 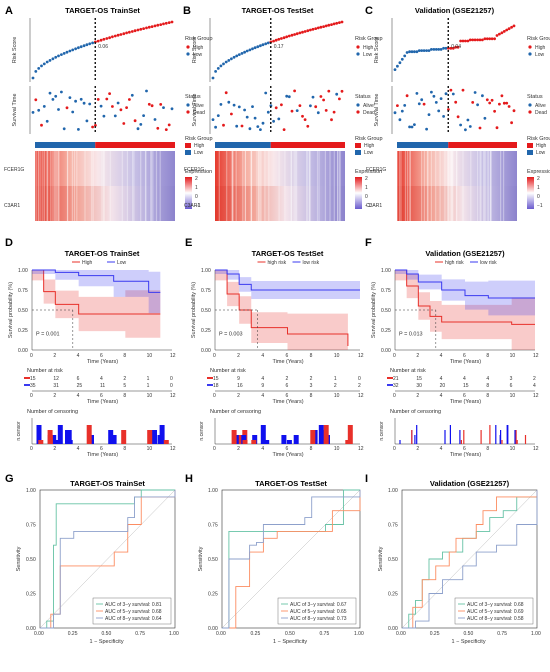 What do you see at coordinates (386, 291) in the screenshot?
I see `km-ytick-F: 0.75` at bounding box center [386, 291].